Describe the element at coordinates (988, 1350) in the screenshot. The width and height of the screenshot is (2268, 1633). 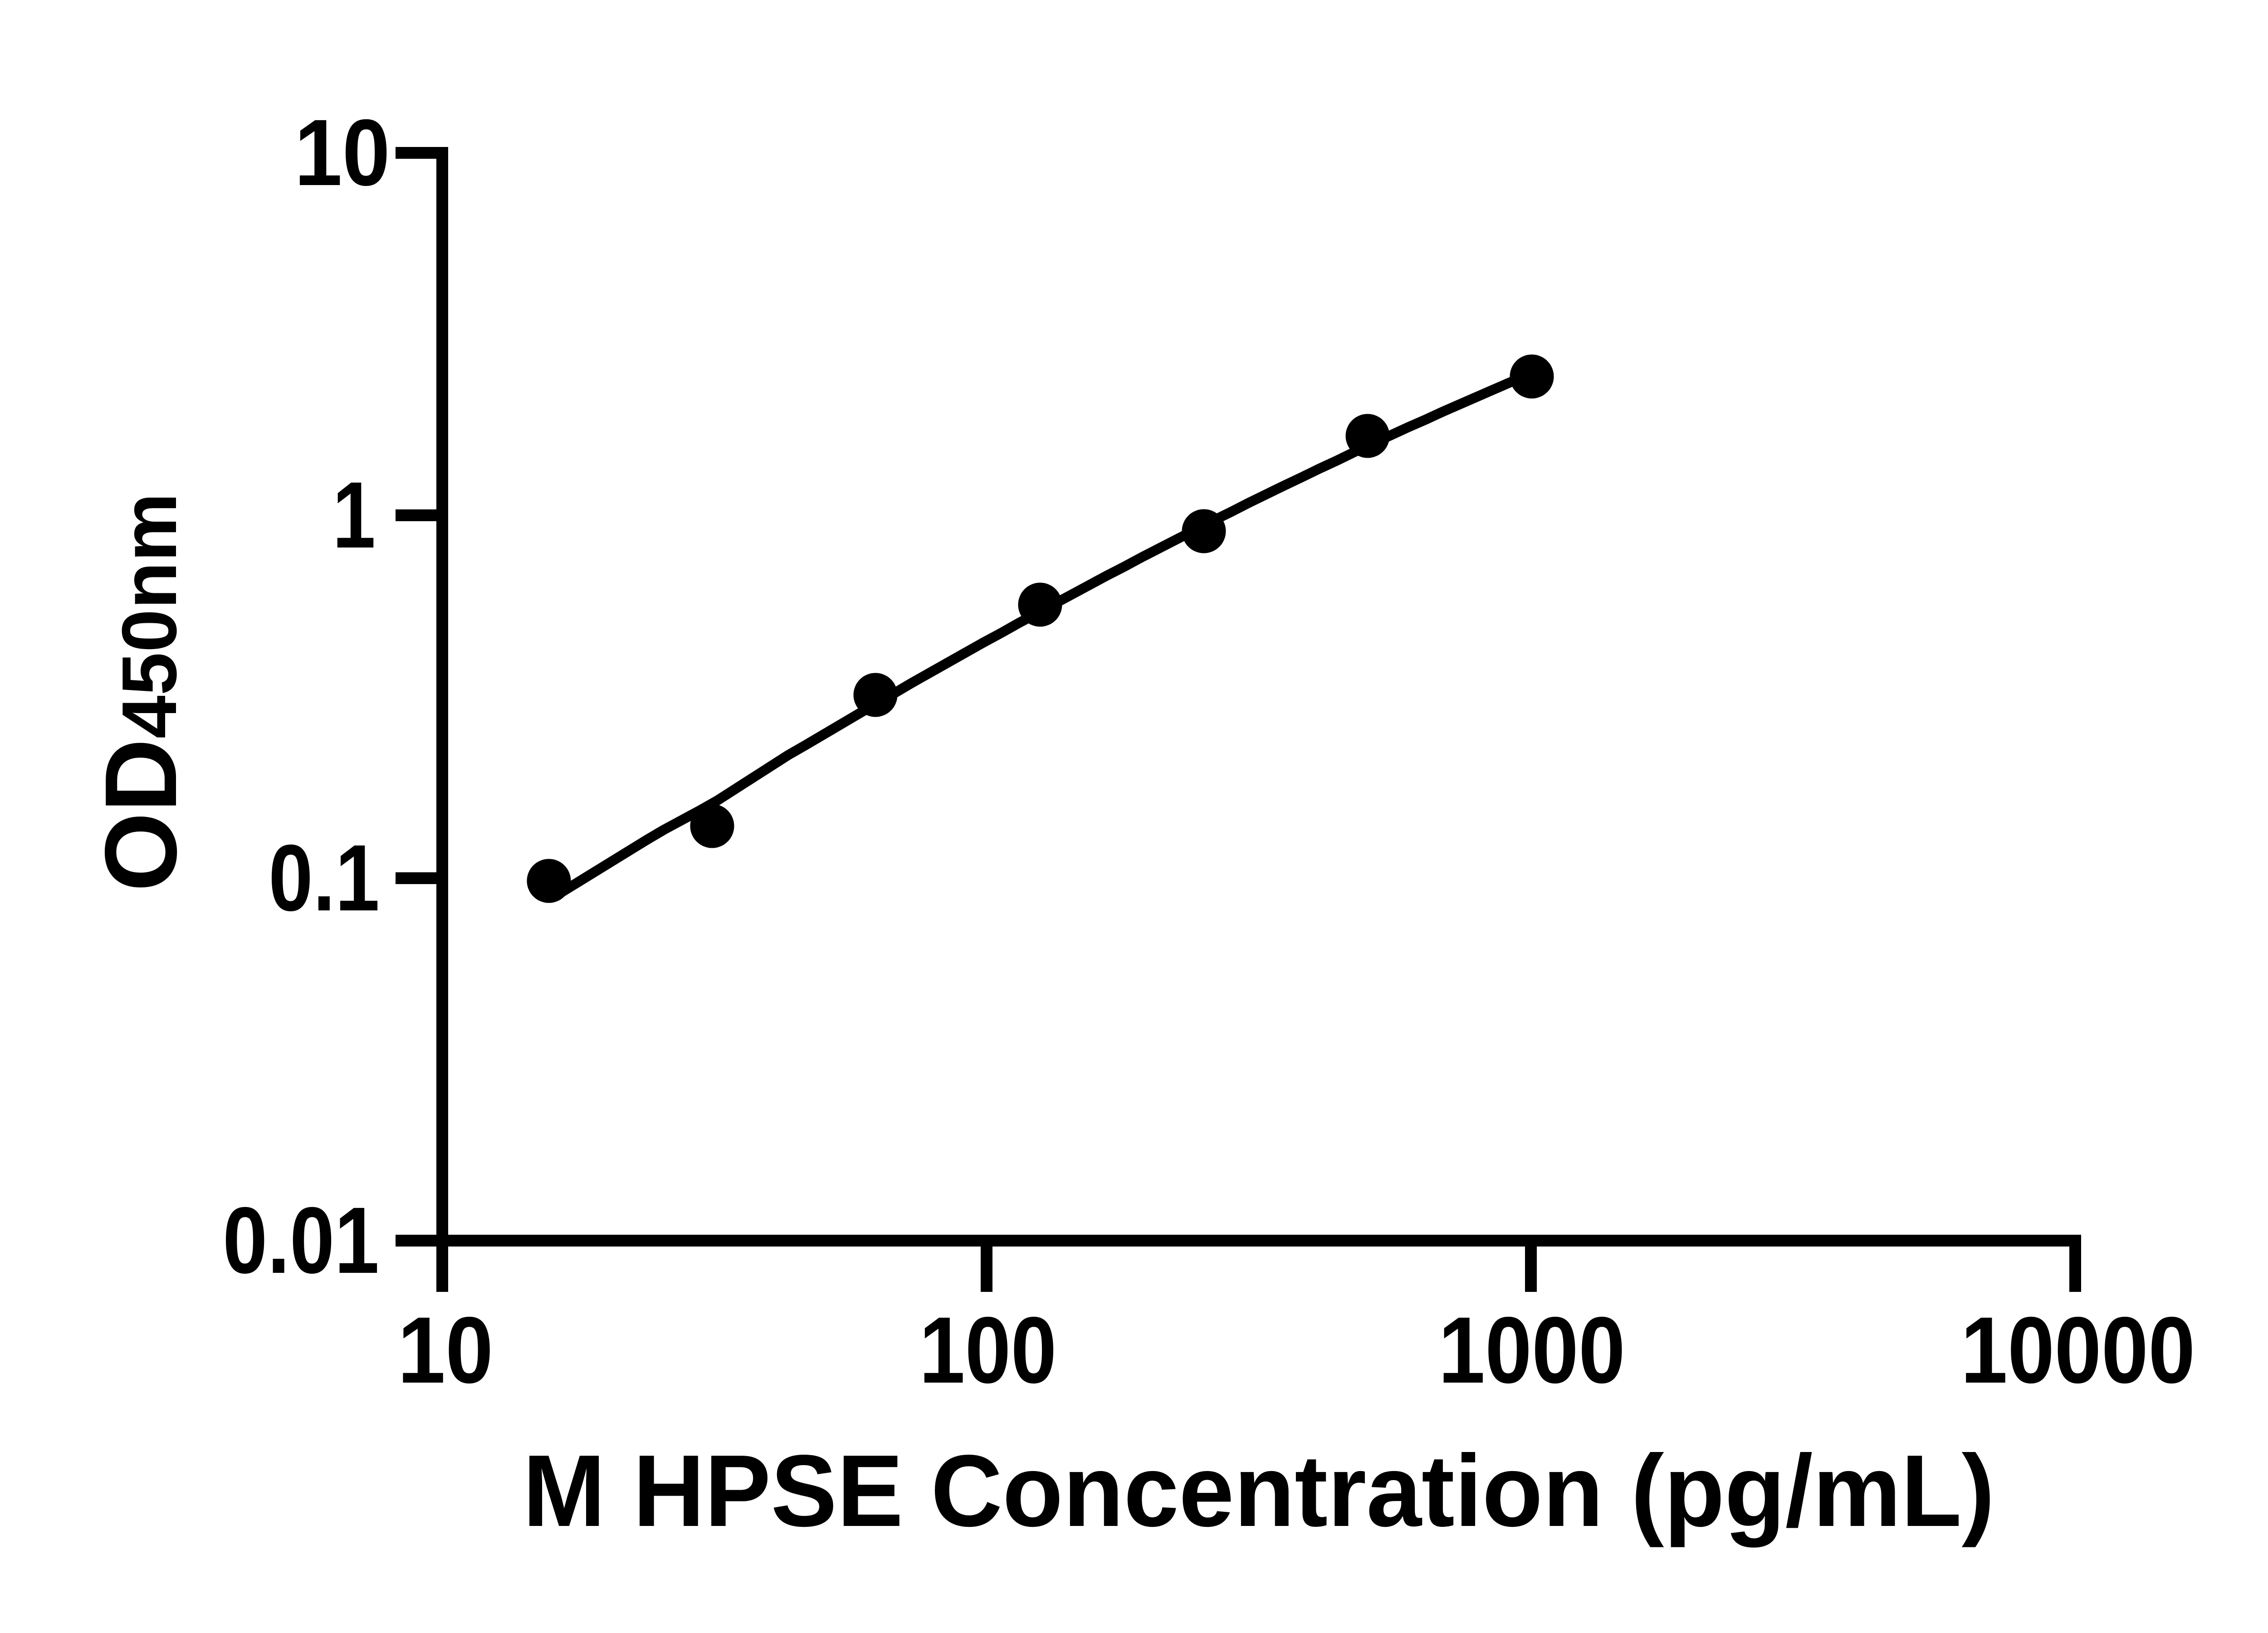
I see `svg-text: 100` at that location.